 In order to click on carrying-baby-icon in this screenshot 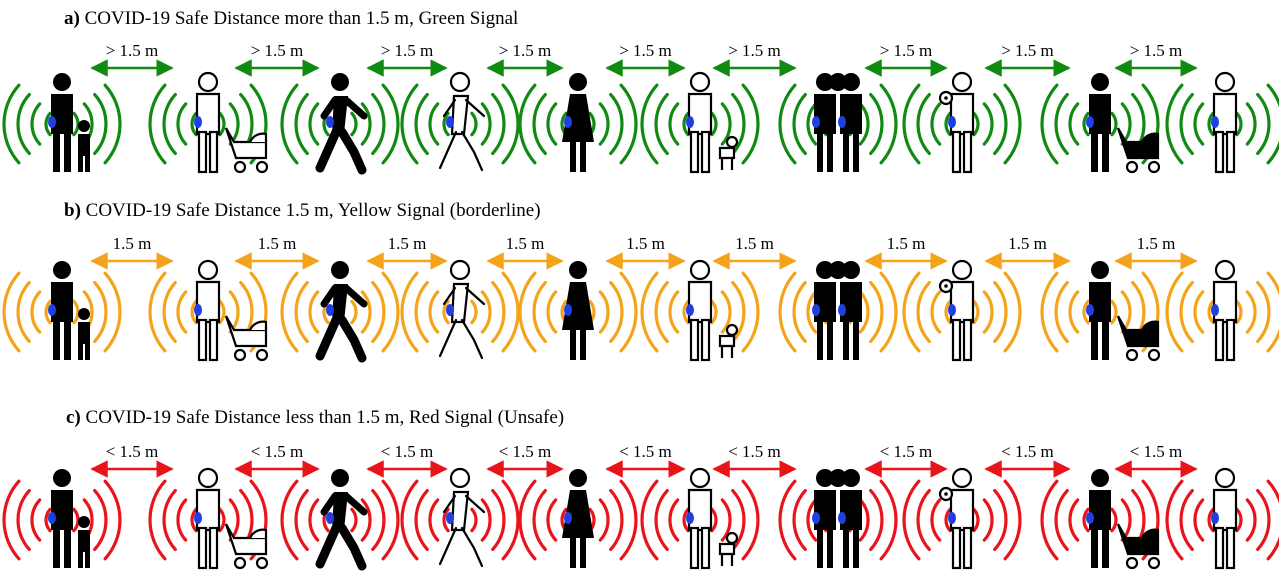, I will do `click(956, 518)`.